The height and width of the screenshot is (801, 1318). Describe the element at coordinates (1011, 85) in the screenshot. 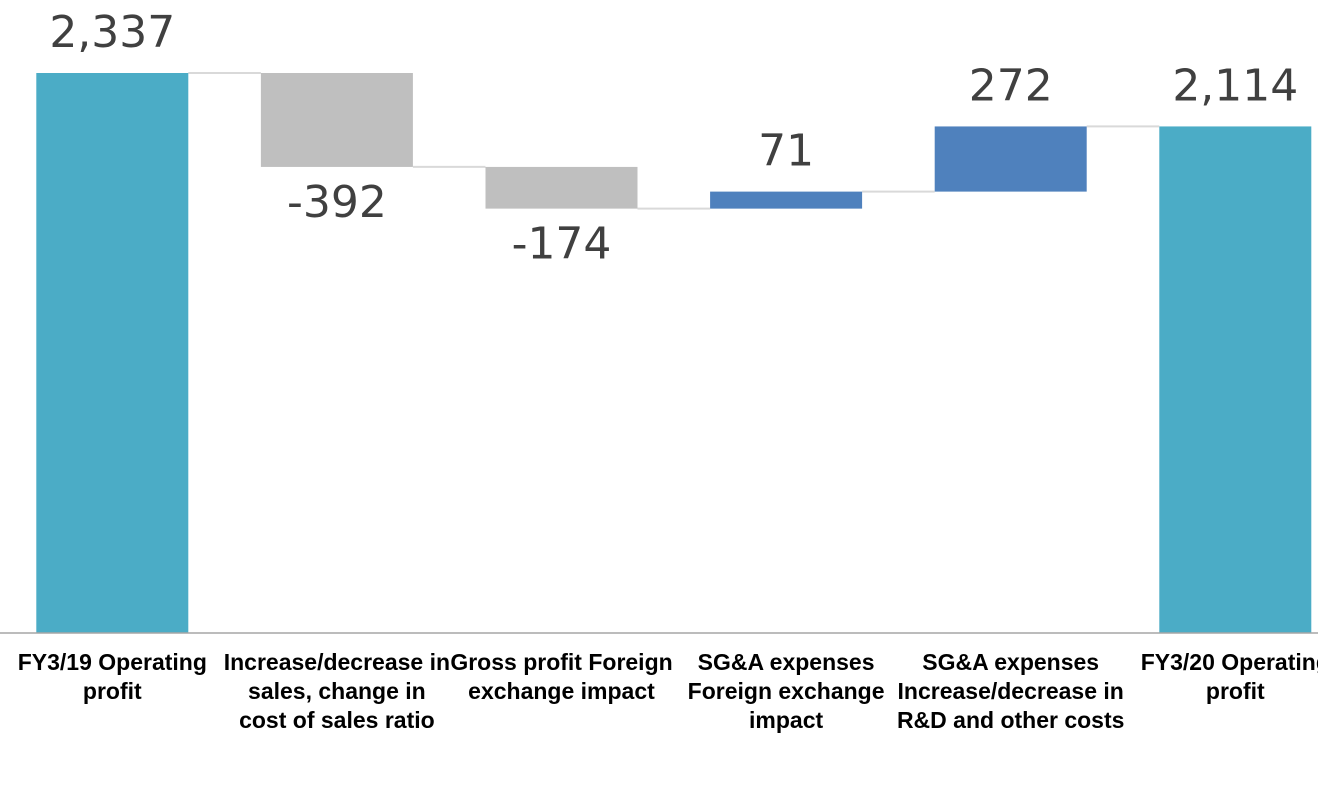

I see `value-label: 272` at that location.